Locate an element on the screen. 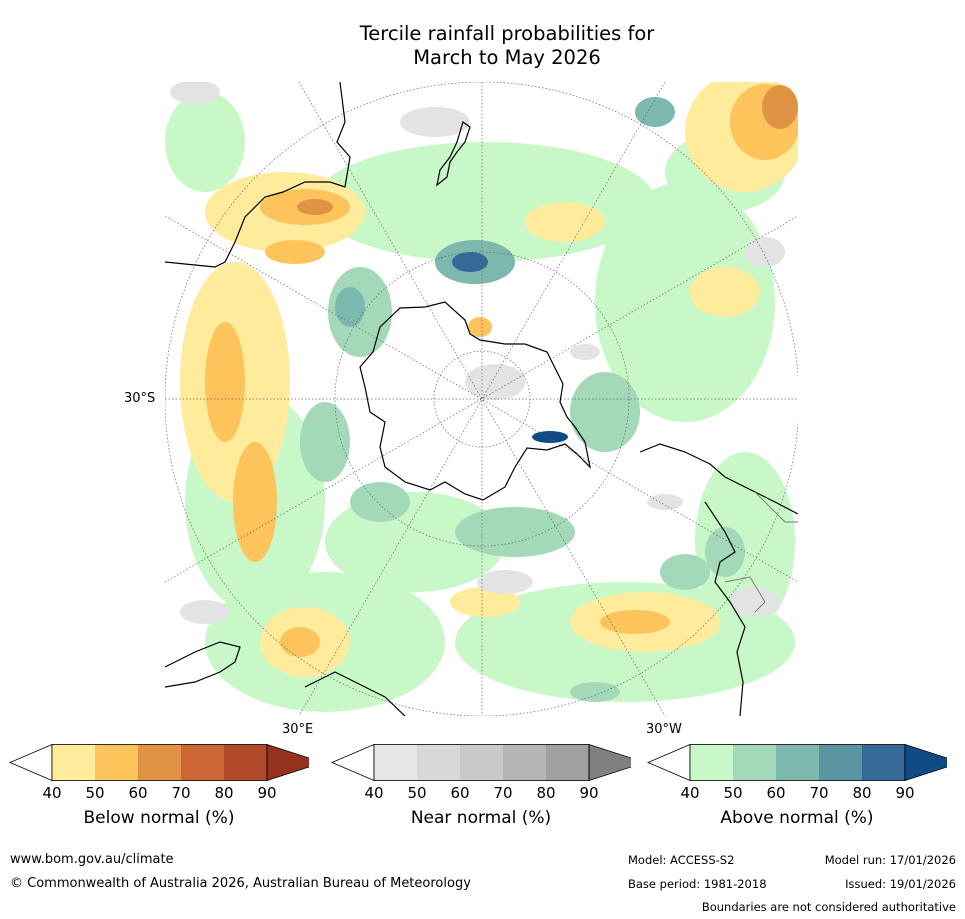  new-zealand-coast is located at coordinates (453, 154).